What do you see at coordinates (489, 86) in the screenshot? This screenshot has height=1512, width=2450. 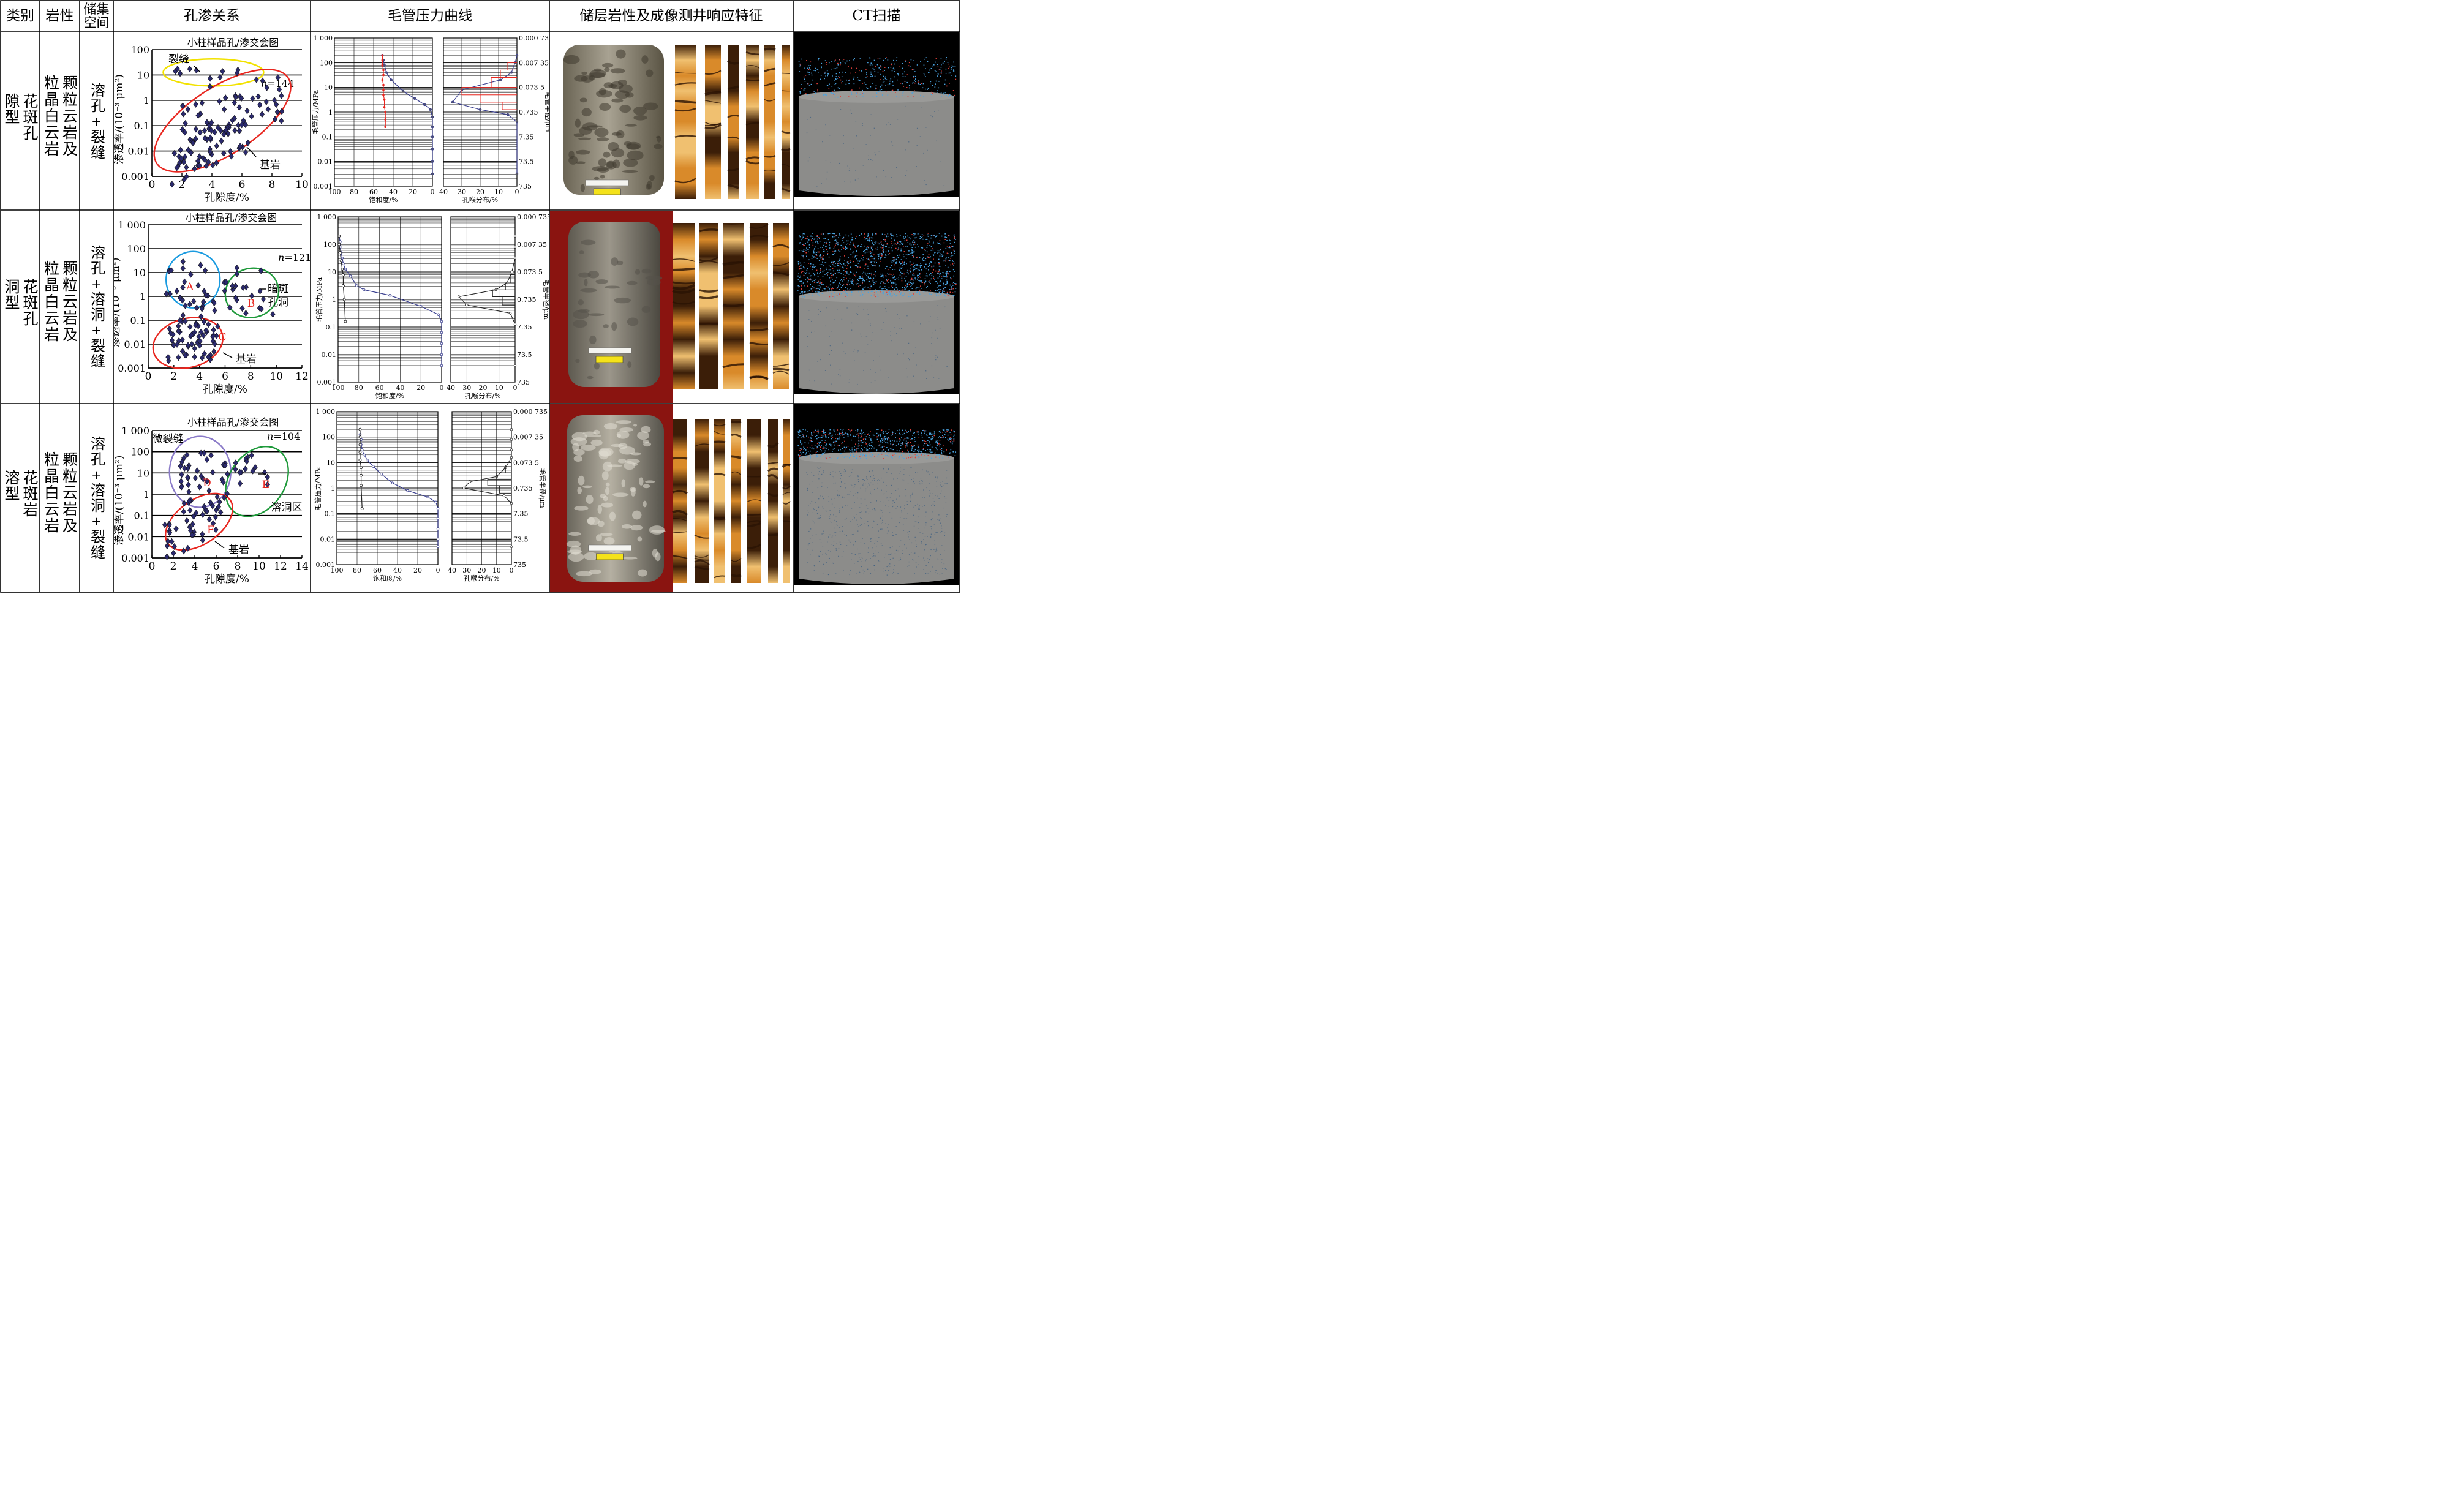 I see `throat-histogram` at bounding box center [489, 86].